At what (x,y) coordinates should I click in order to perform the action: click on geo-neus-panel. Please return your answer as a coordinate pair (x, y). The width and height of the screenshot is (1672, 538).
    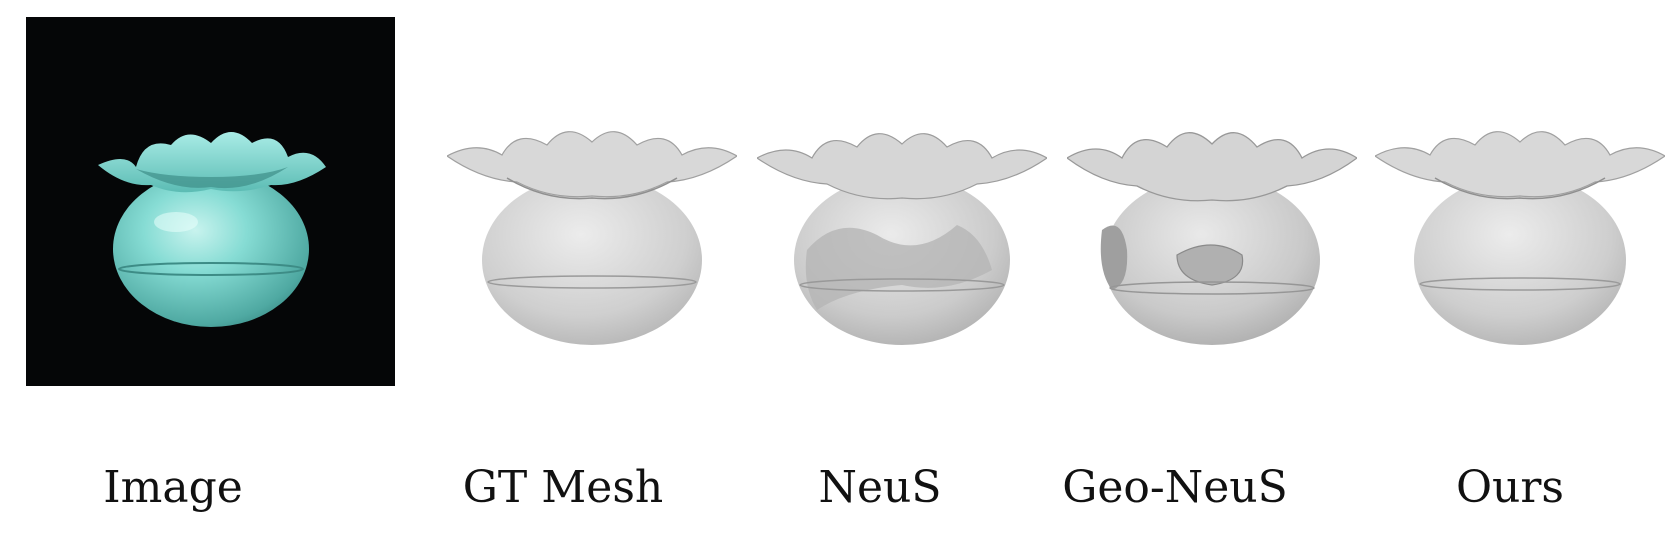
    Looking at the image, I should click on (1212, 235).